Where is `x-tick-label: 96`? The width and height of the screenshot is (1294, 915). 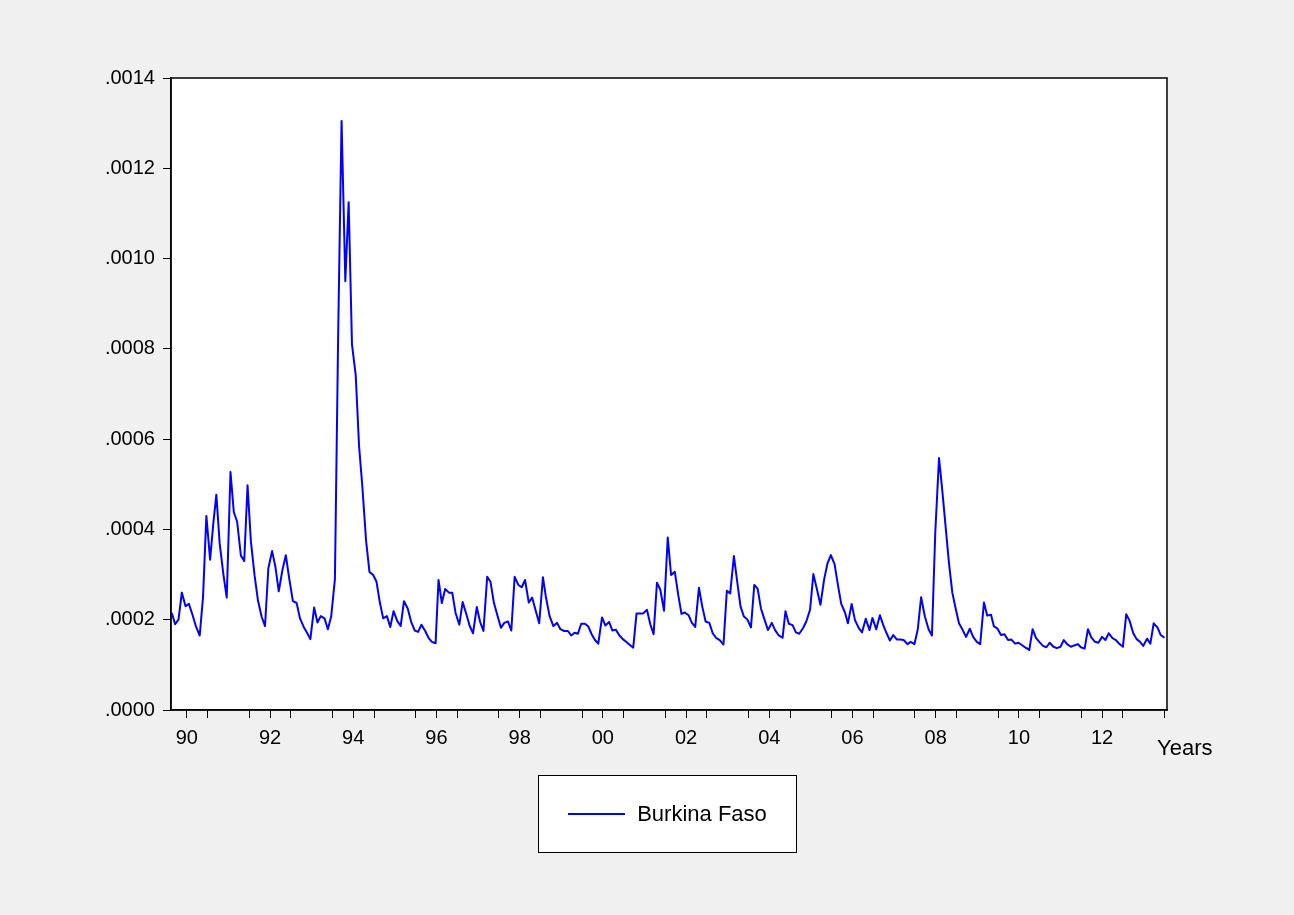
x-tick-label: 96 is located at coordinates (436, 736).